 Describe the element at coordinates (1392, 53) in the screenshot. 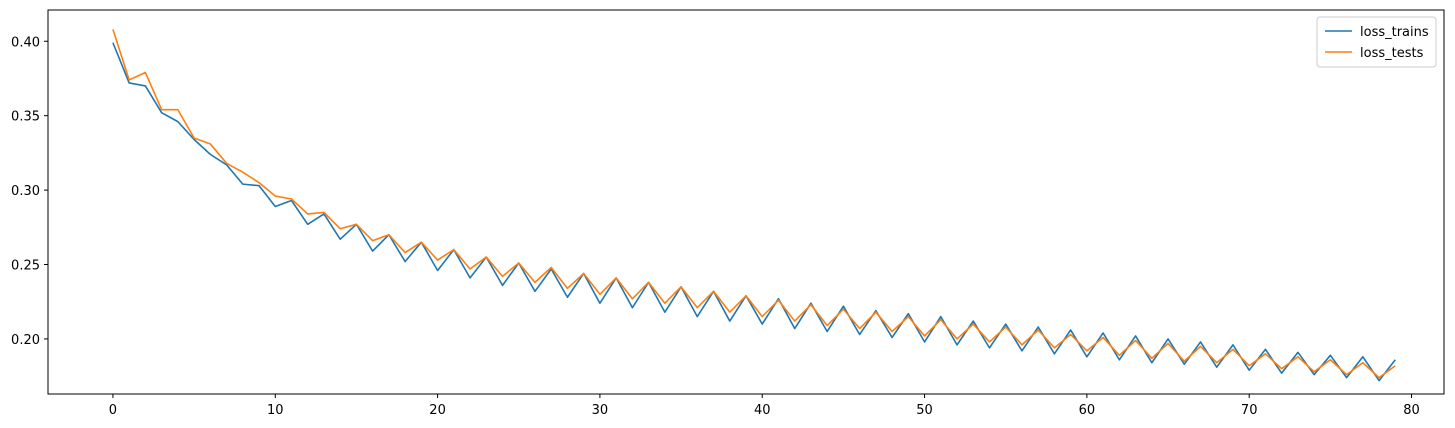

I see `legend-label-loss-tests: loss_tests` at that location.